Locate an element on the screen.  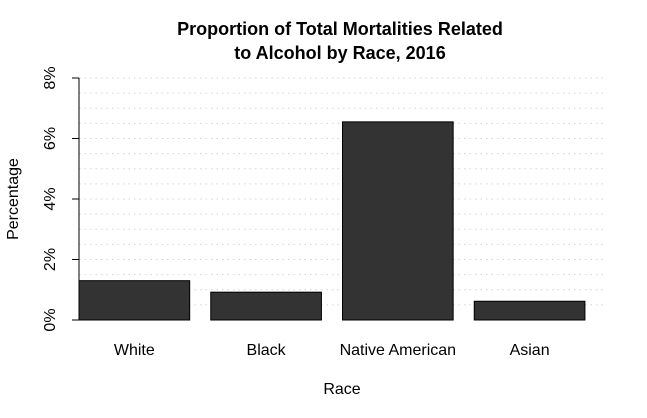
x-category-label: Black is located at coordinates (267, 350).